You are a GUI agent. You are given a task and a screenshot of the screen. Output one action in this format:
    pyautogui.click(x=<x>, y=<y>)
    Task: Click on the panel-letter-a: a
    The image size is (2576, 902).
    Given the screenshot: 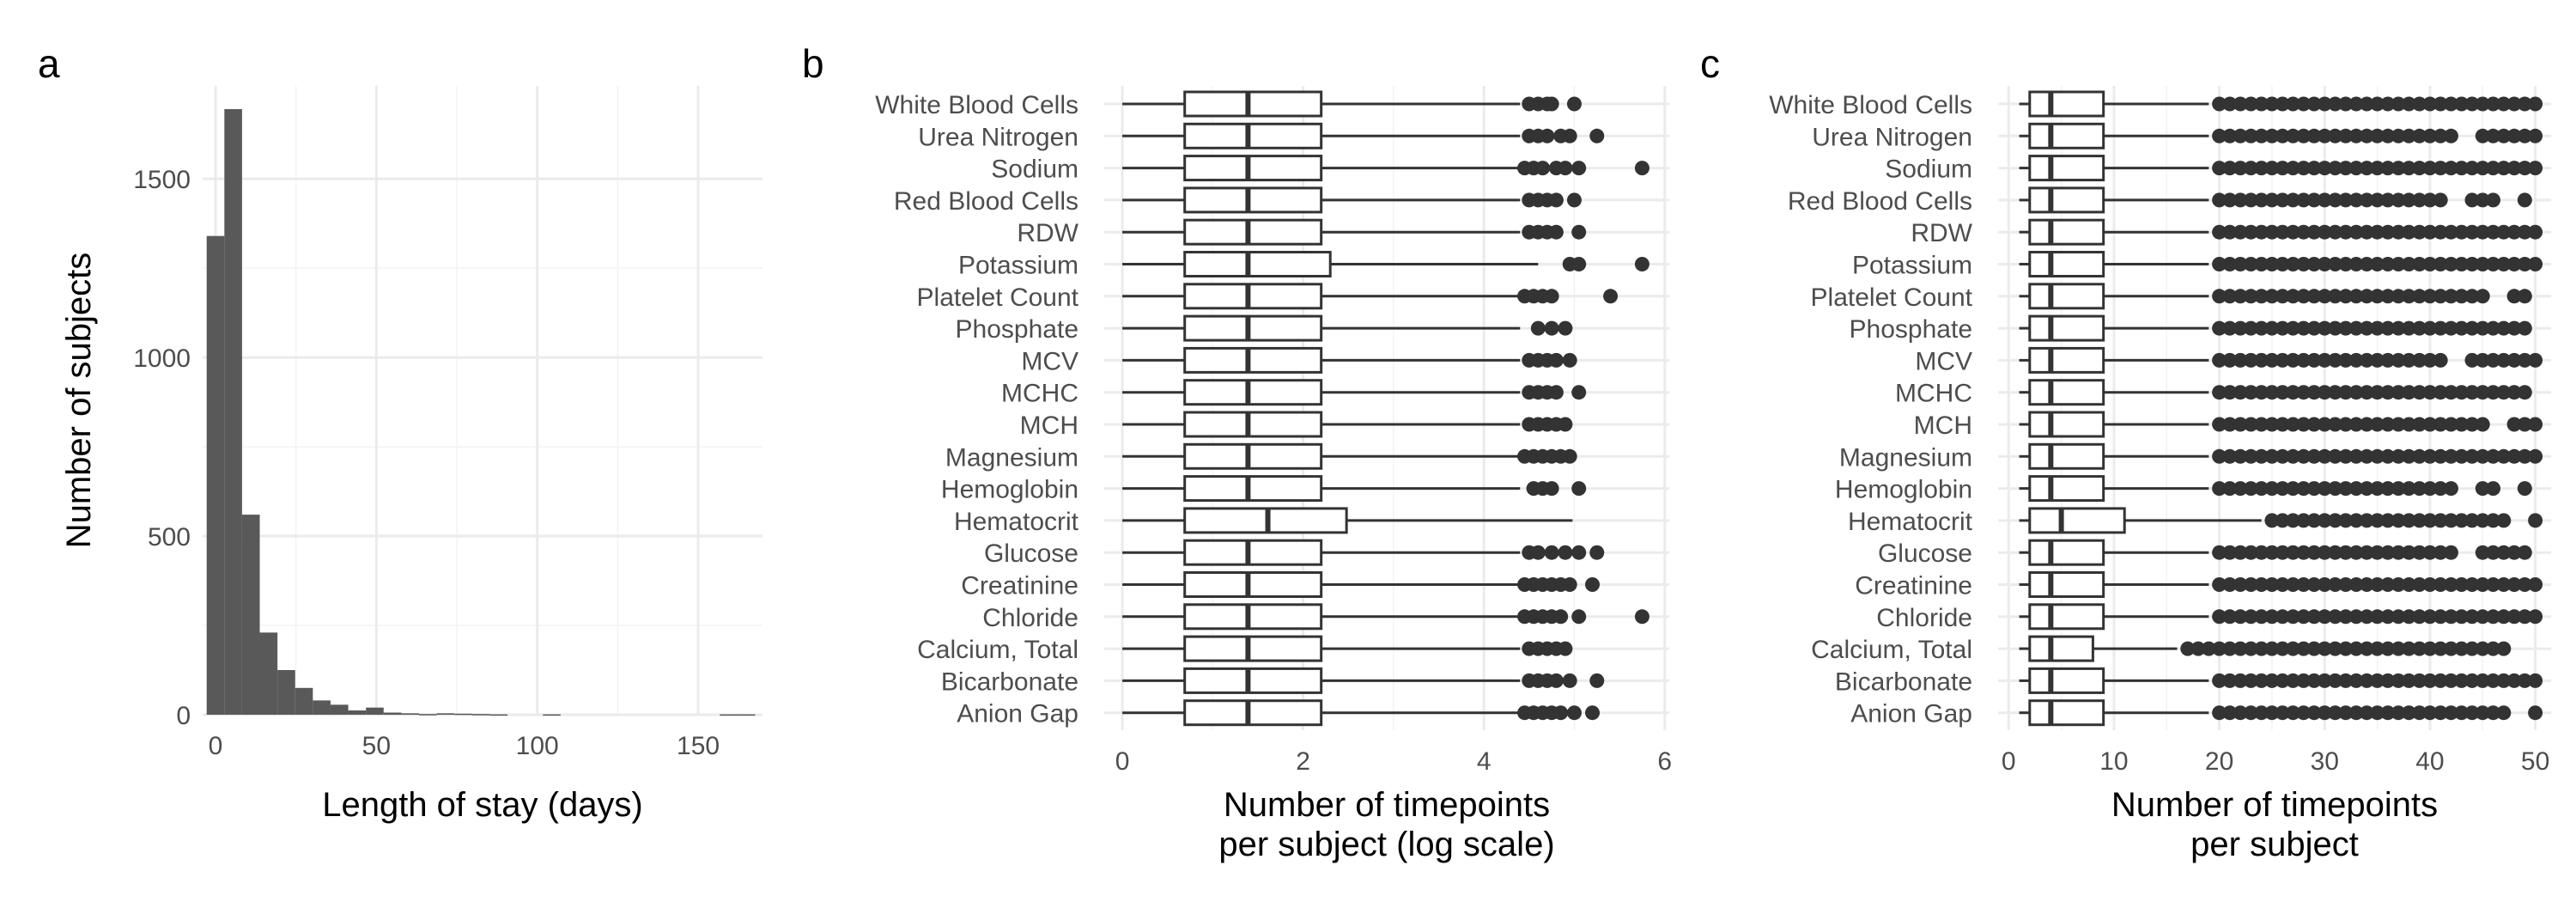 What is the action you would take?
    pyautogui.click(x=49, y=63)
    